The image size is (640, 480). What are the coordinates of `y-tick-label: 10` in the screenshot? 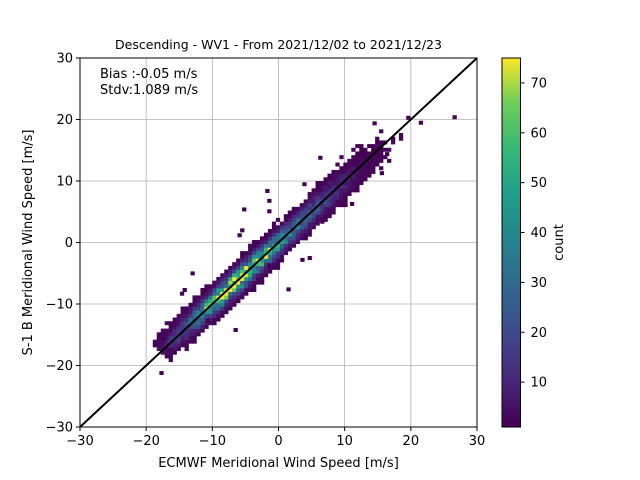 It's located at (64, 182).